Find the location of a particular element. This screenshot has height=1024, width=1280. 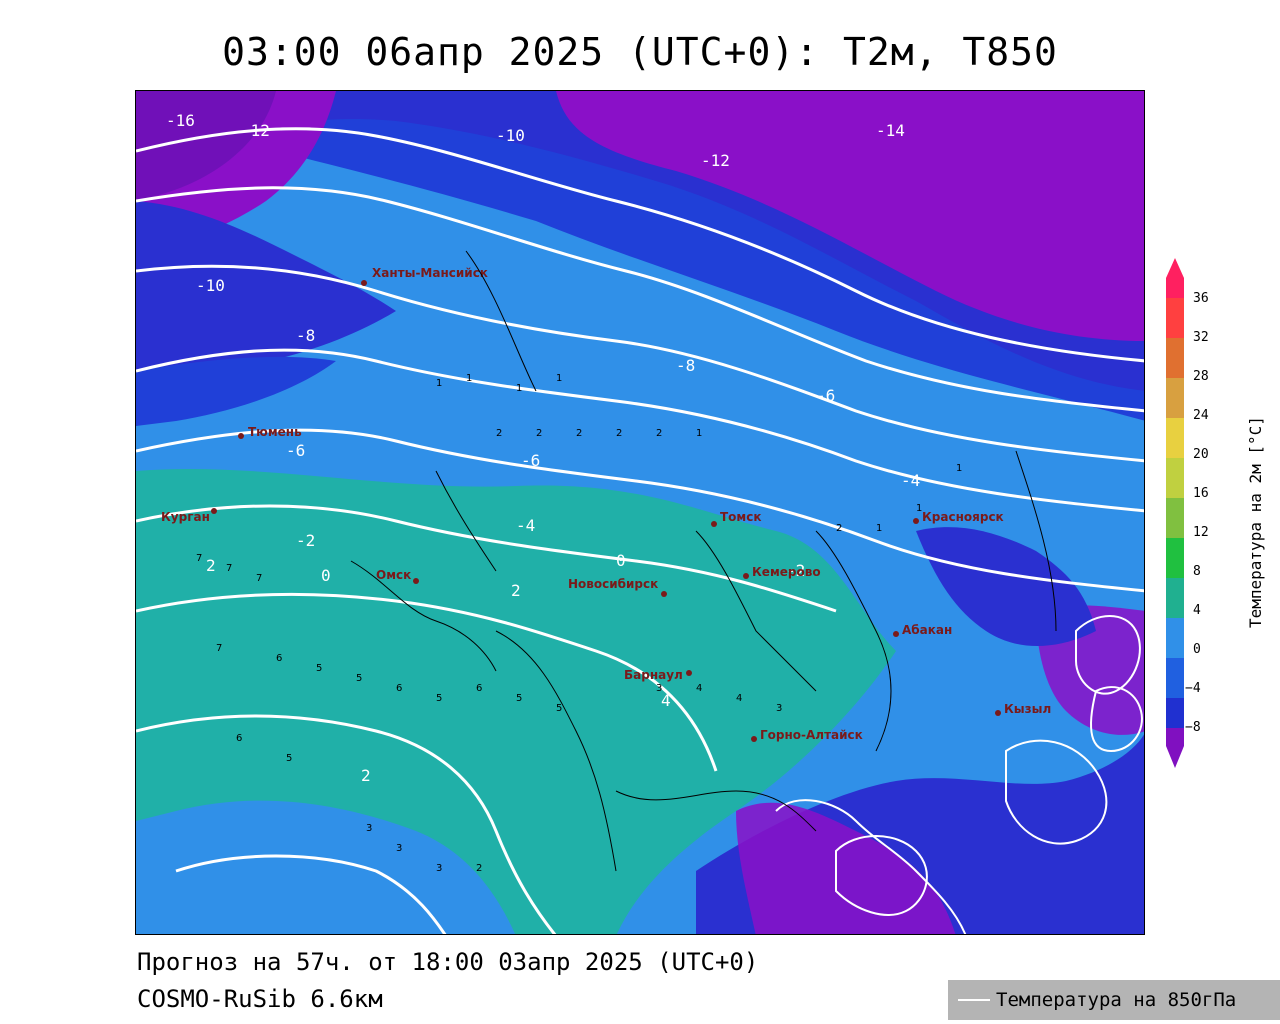

band-dark-blue-west is located at coordinates (266, 291).